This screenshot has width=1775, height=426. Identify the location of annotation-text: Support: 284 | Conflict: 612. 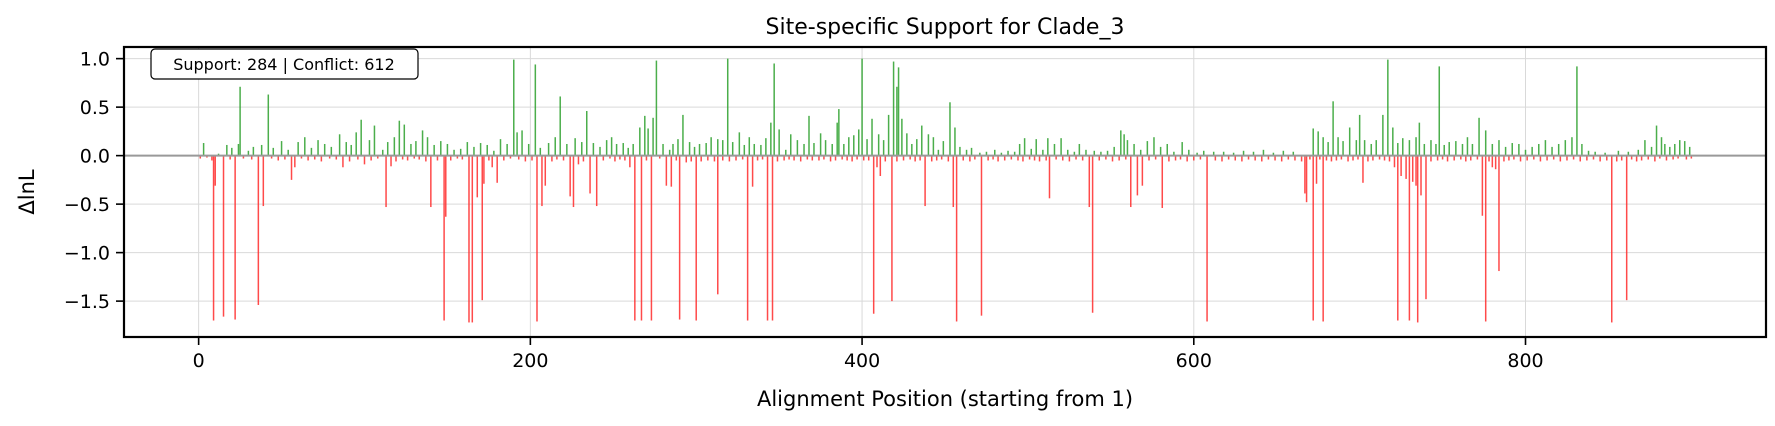
(284, 64).